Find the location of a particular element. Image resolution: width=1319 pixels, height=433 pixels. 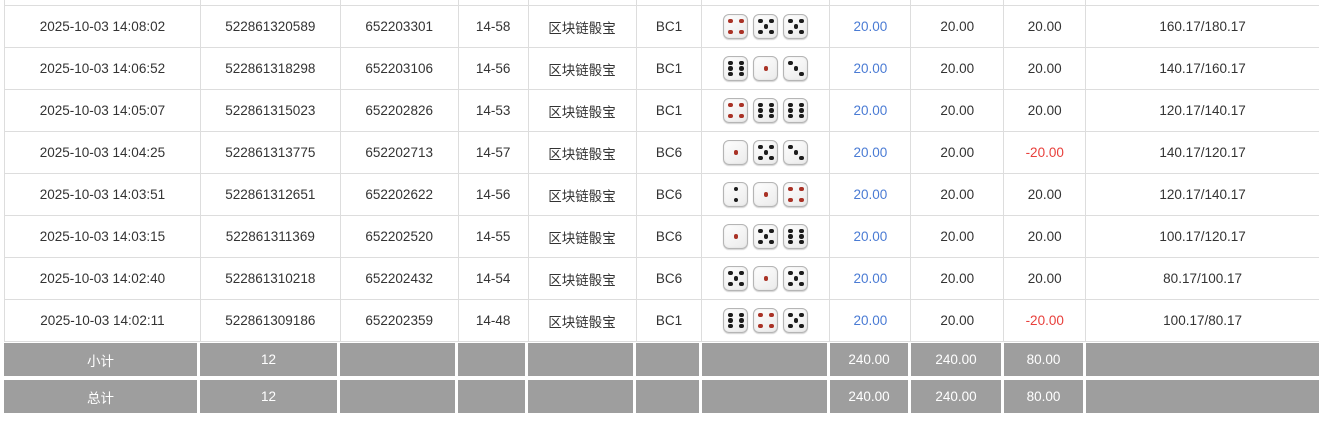

cell-balance: 100.17/120.17 is located at coordinates (1202, 236).